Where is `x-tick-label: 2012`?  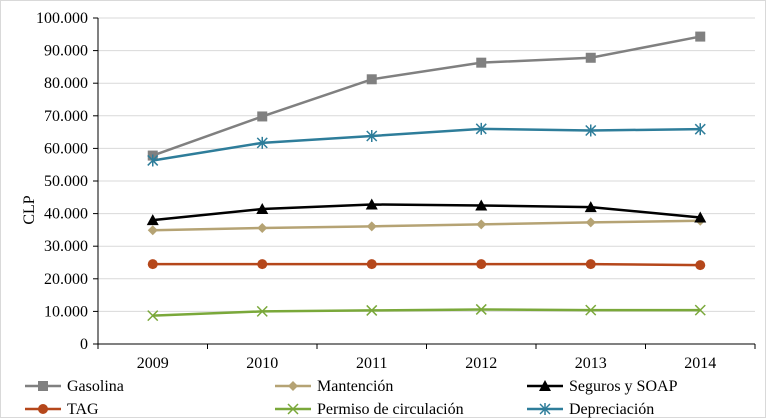 x-tick-label: 2012 is located at coordinates (481, 363).